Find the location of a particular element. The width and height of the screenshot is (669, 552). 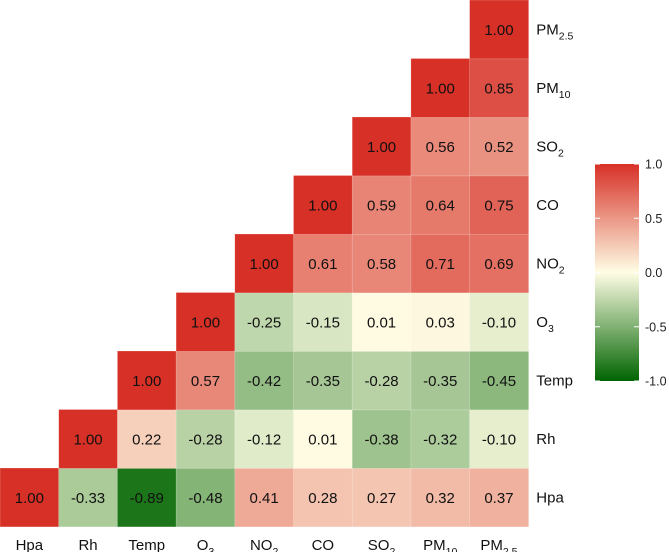

heatmap-cell: -0.33 is located at coordinates (88, 497).